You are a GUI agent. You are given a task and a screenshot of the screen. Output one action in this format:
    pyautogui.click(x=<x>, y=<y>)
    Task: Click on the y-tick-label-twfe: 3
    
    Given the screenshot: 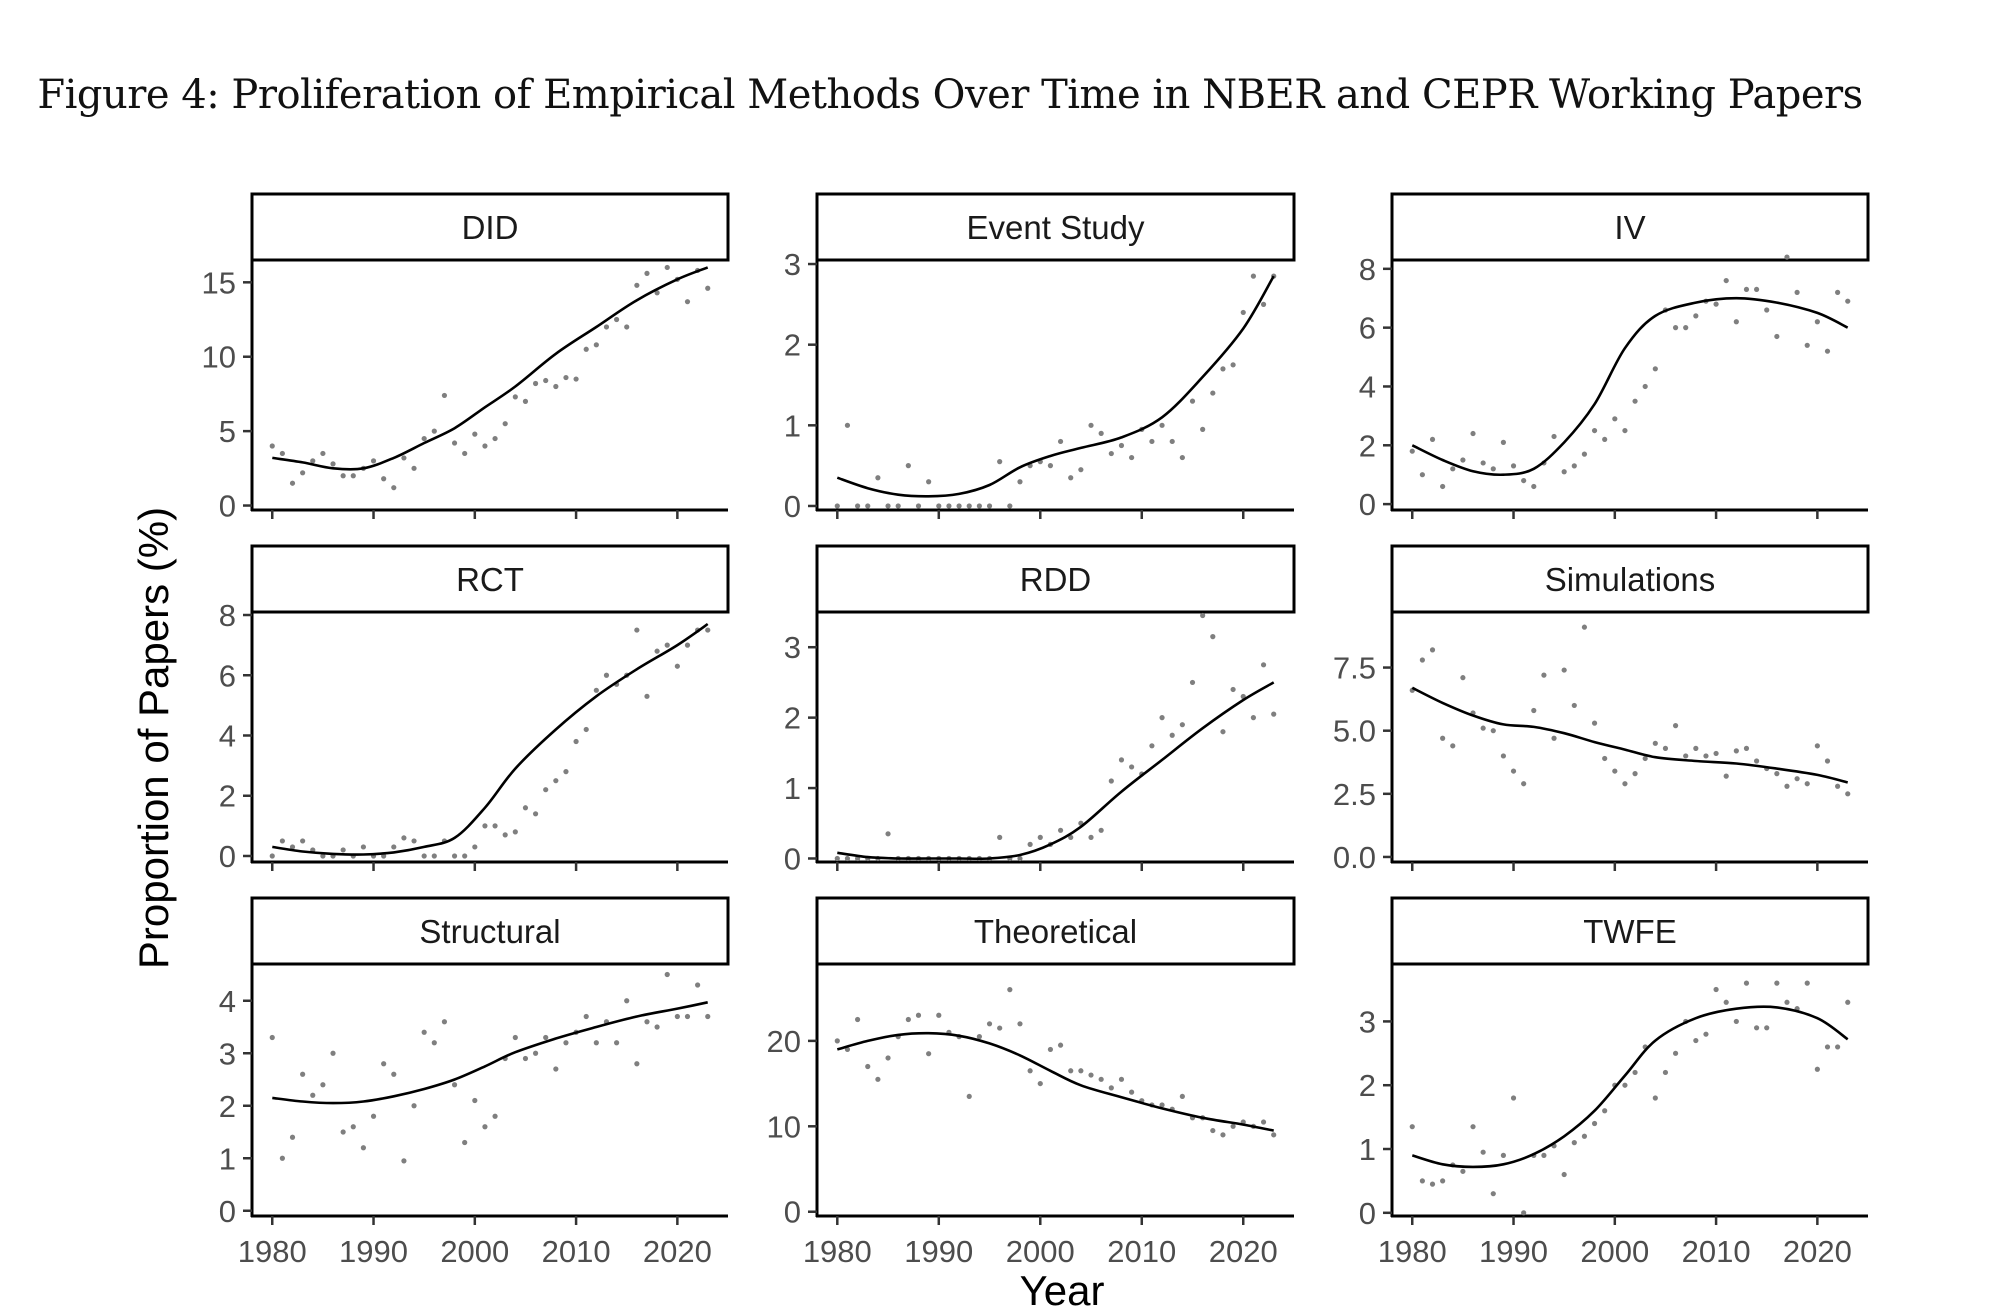 What is the action you would take?
    pyautogui.click(x=1367, y=1021)
    